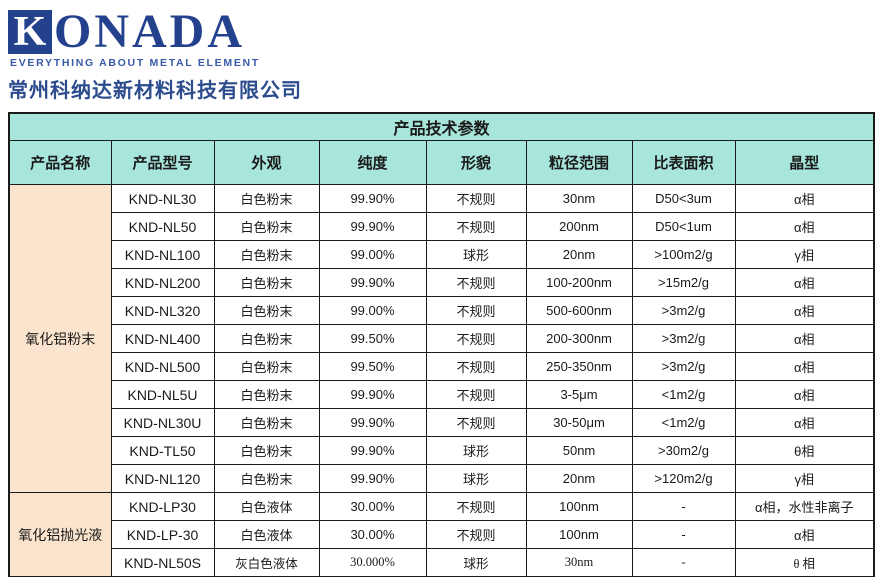 Image resolution: width=885 pixels, height=577 pixels. I want to click on table-row: KND-TL50 白色粉末 99.90% 球形 50nm >30m2/g θ相, so click(442, 450).